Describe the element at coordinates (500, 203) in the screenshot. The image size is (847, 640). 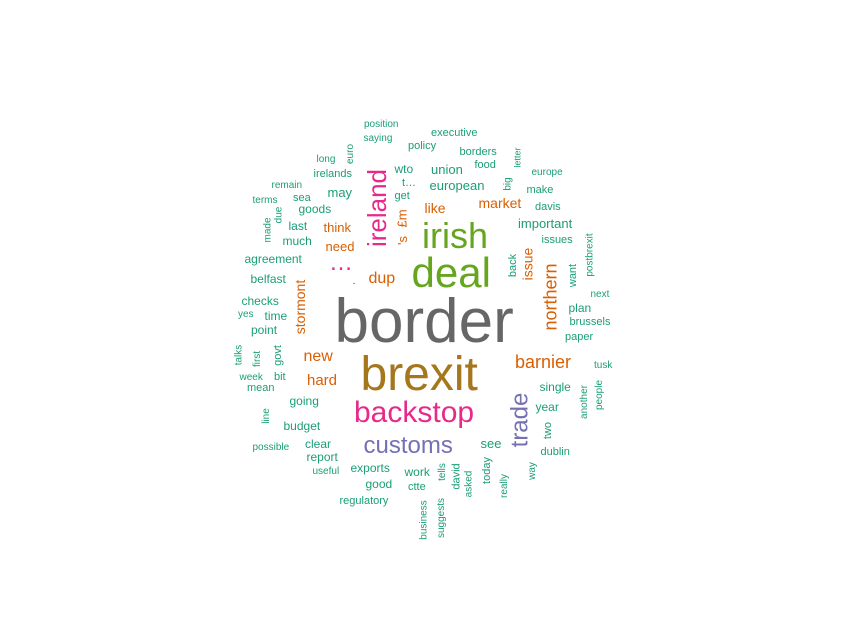
I see `word-market-15: market` at that location.